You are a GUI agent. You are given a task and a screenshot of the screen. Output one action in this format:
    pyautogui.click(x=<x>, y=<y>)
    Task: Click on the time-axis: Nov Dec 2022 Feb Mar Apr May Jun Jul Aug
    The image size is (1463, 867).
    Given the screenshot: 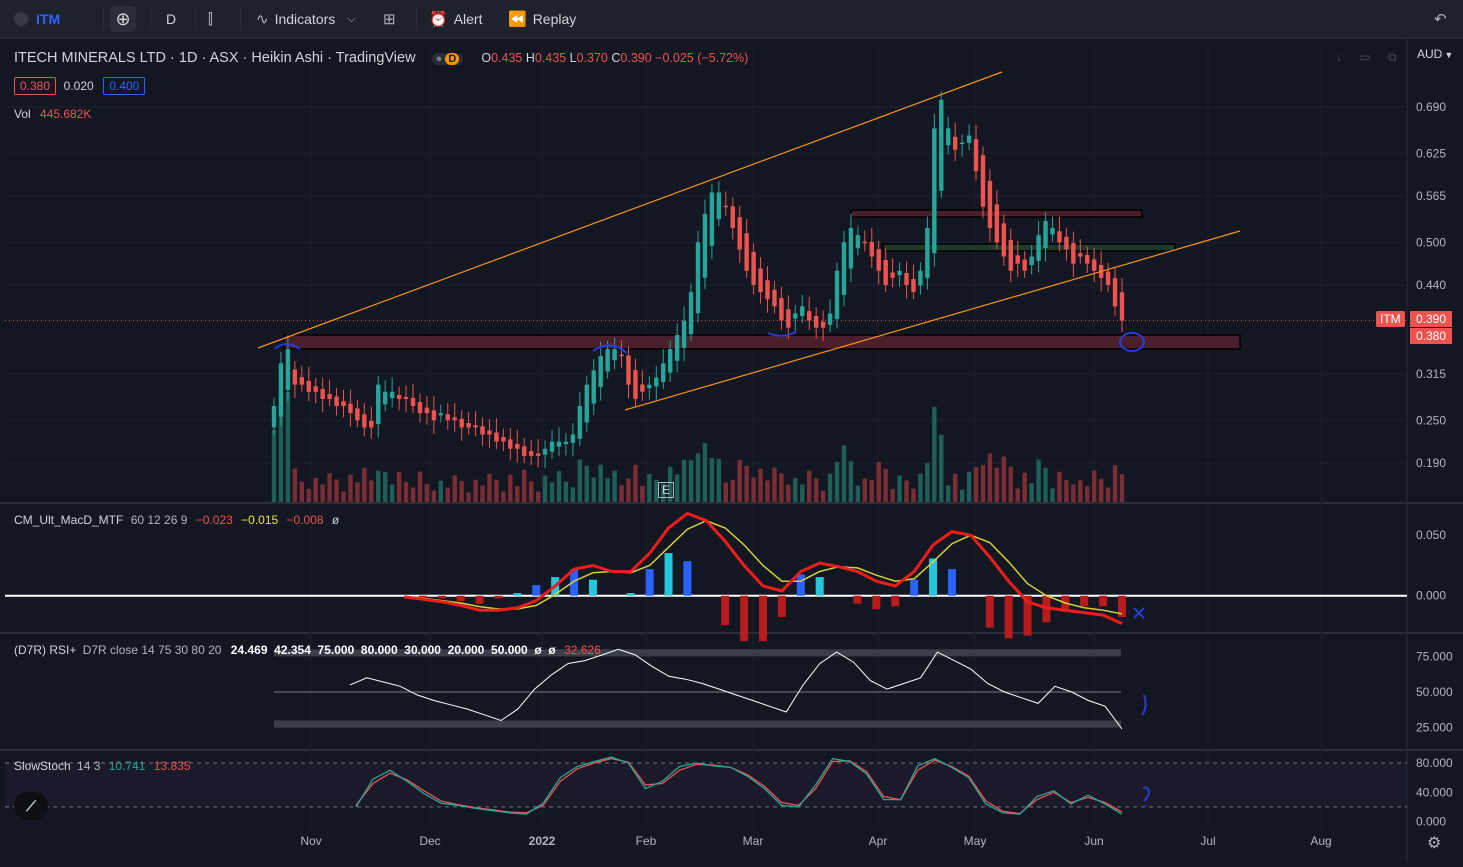 What is the action you would take?
    pyautogui.click(x=815, y=841)
    